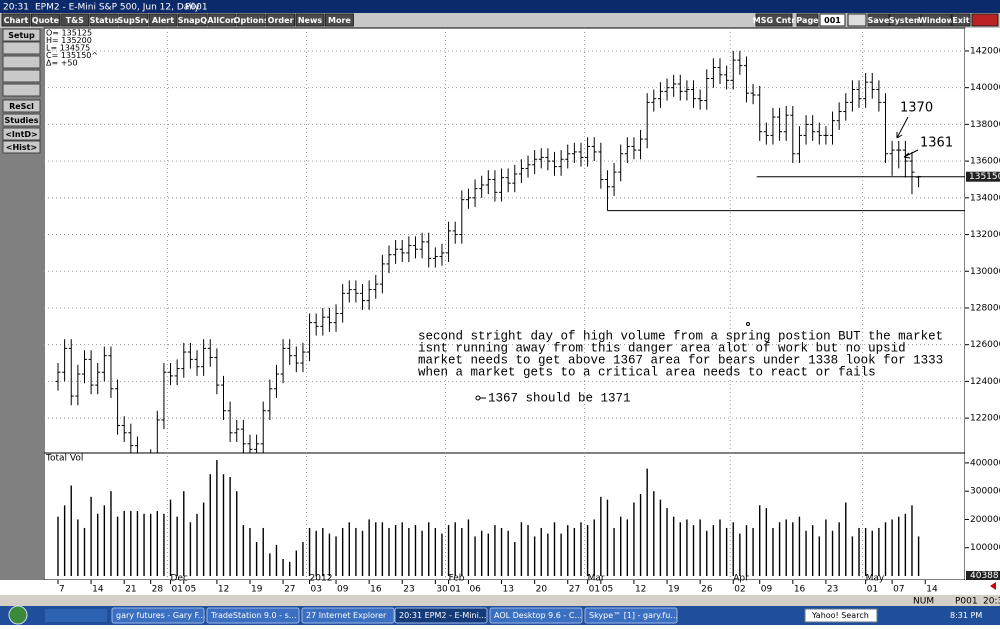  What do you see at coordinates (508, 590) in the screenshot?
I see `x-tick-label: 13` at bounding box center [508, 590].